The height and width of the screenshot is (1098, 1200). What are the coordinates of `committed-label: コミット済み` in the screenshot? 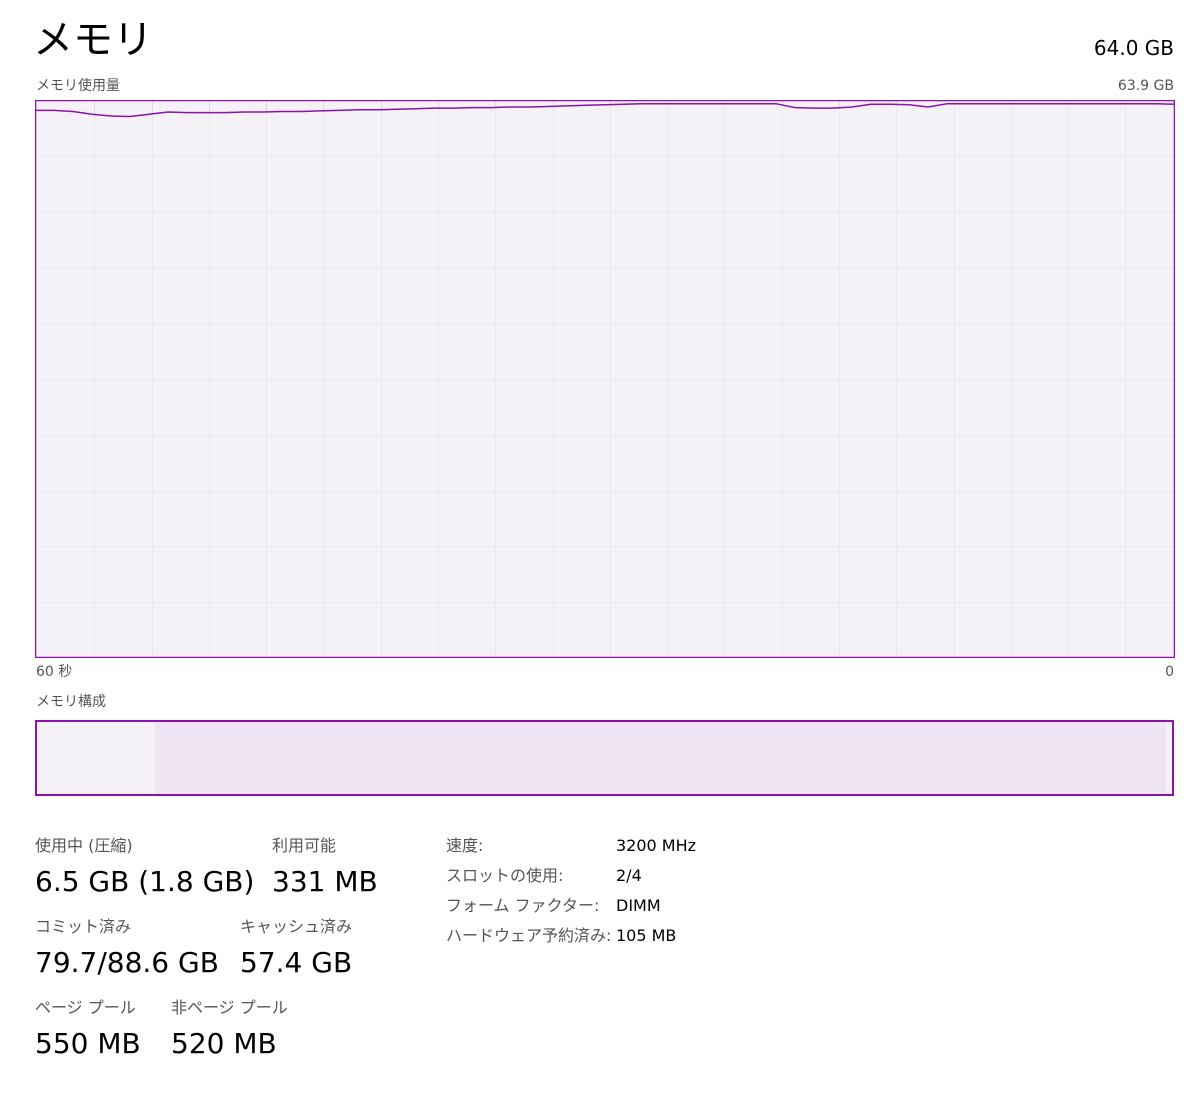 It's located at (83, 926).